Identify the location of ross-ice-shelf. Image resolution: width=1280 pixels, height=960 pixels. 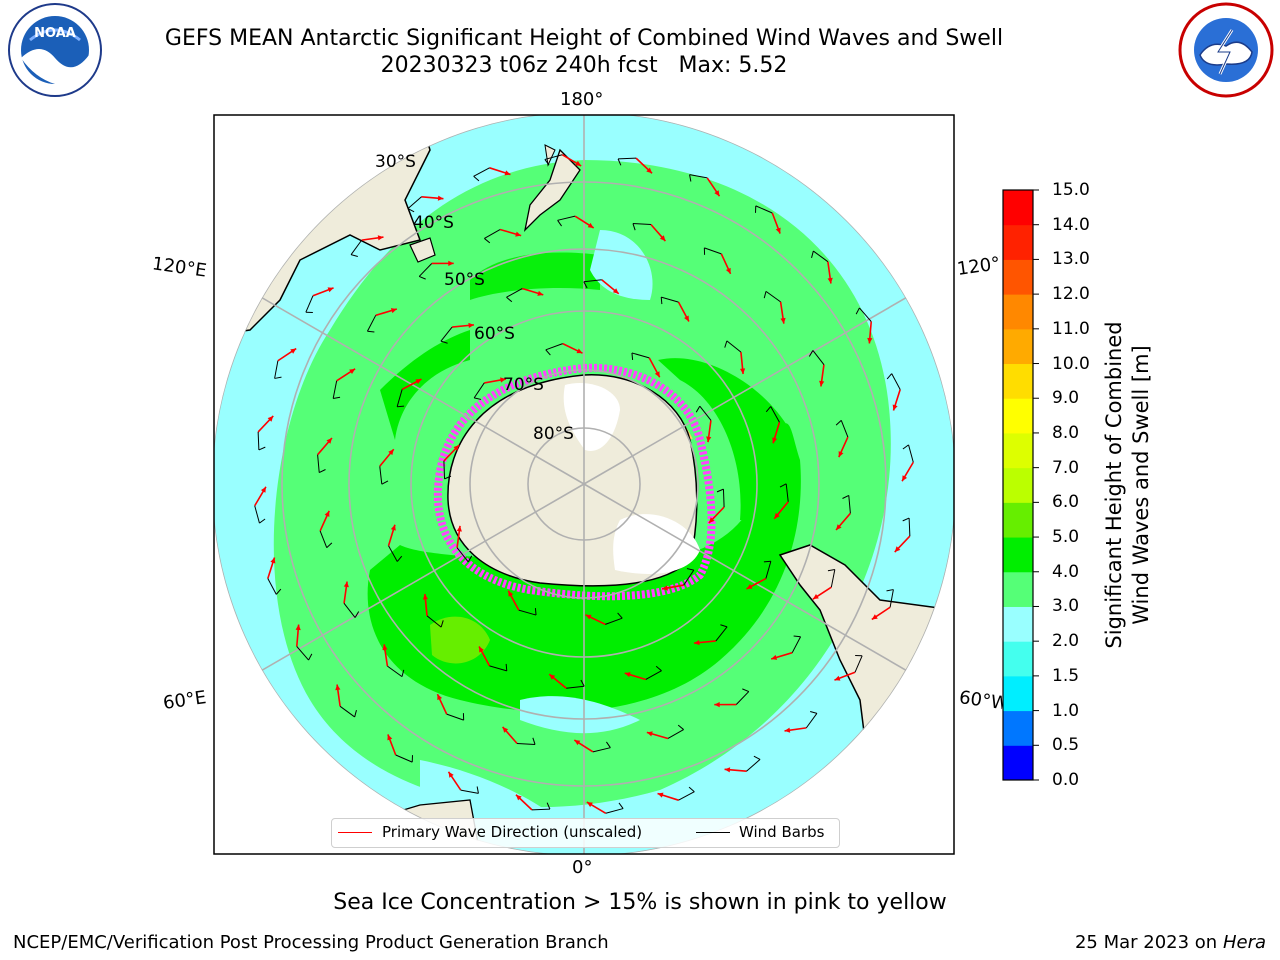
(591, 416).